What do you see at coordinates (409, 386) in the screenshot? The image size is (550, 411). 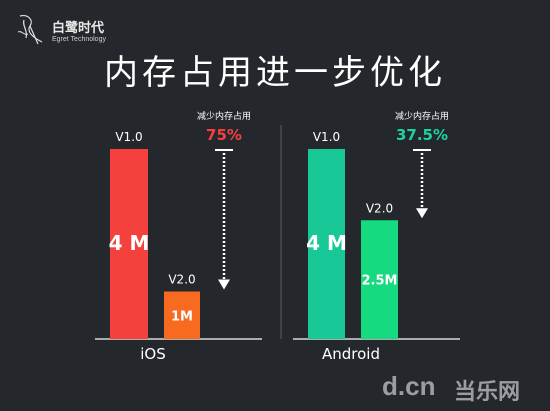 I see `watermark-brand: d.cn` at bounding box center [409, 386].